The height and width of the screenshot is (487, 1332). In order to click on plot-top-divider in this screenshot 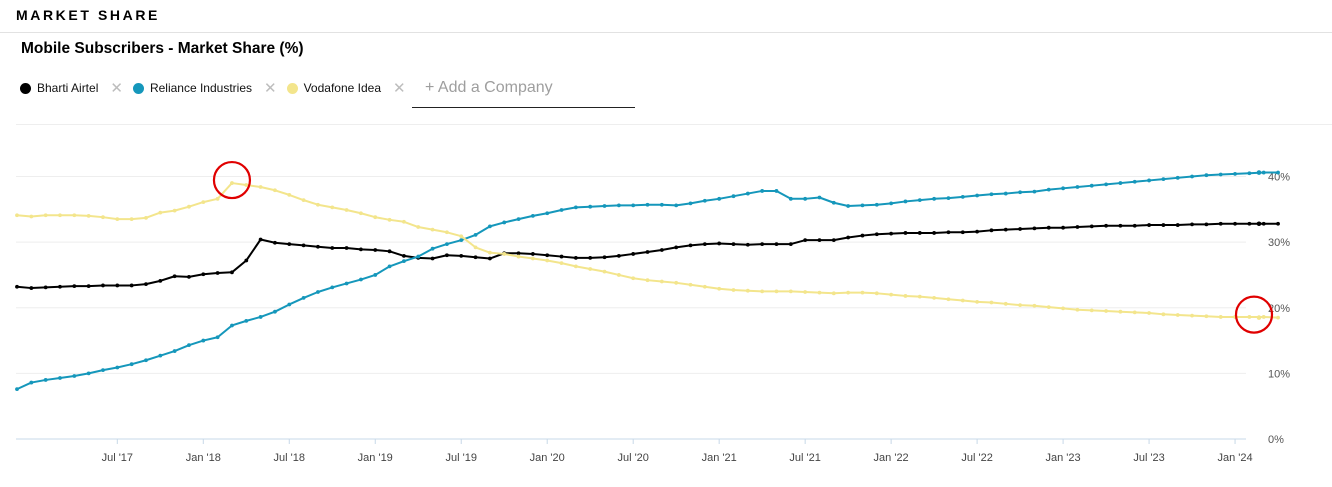, I will do `click(674, 124)`.